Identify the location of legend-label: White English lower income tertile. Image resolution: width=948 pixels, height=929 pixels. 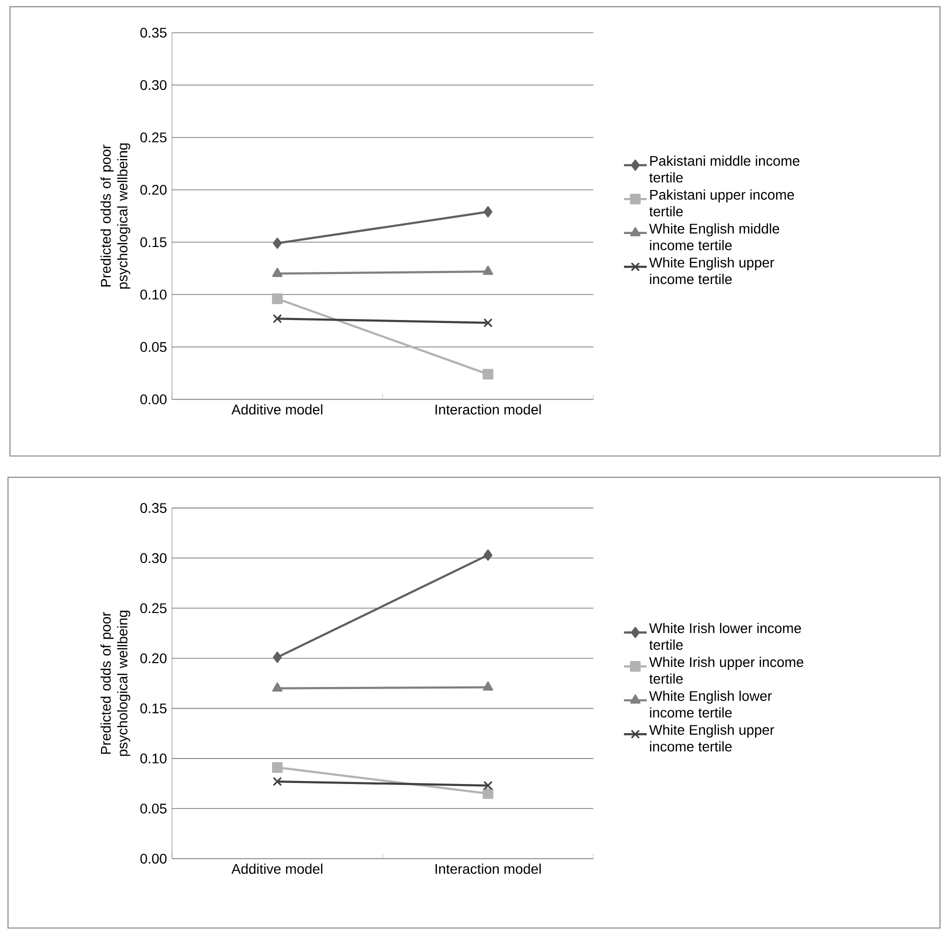
(710, 704).